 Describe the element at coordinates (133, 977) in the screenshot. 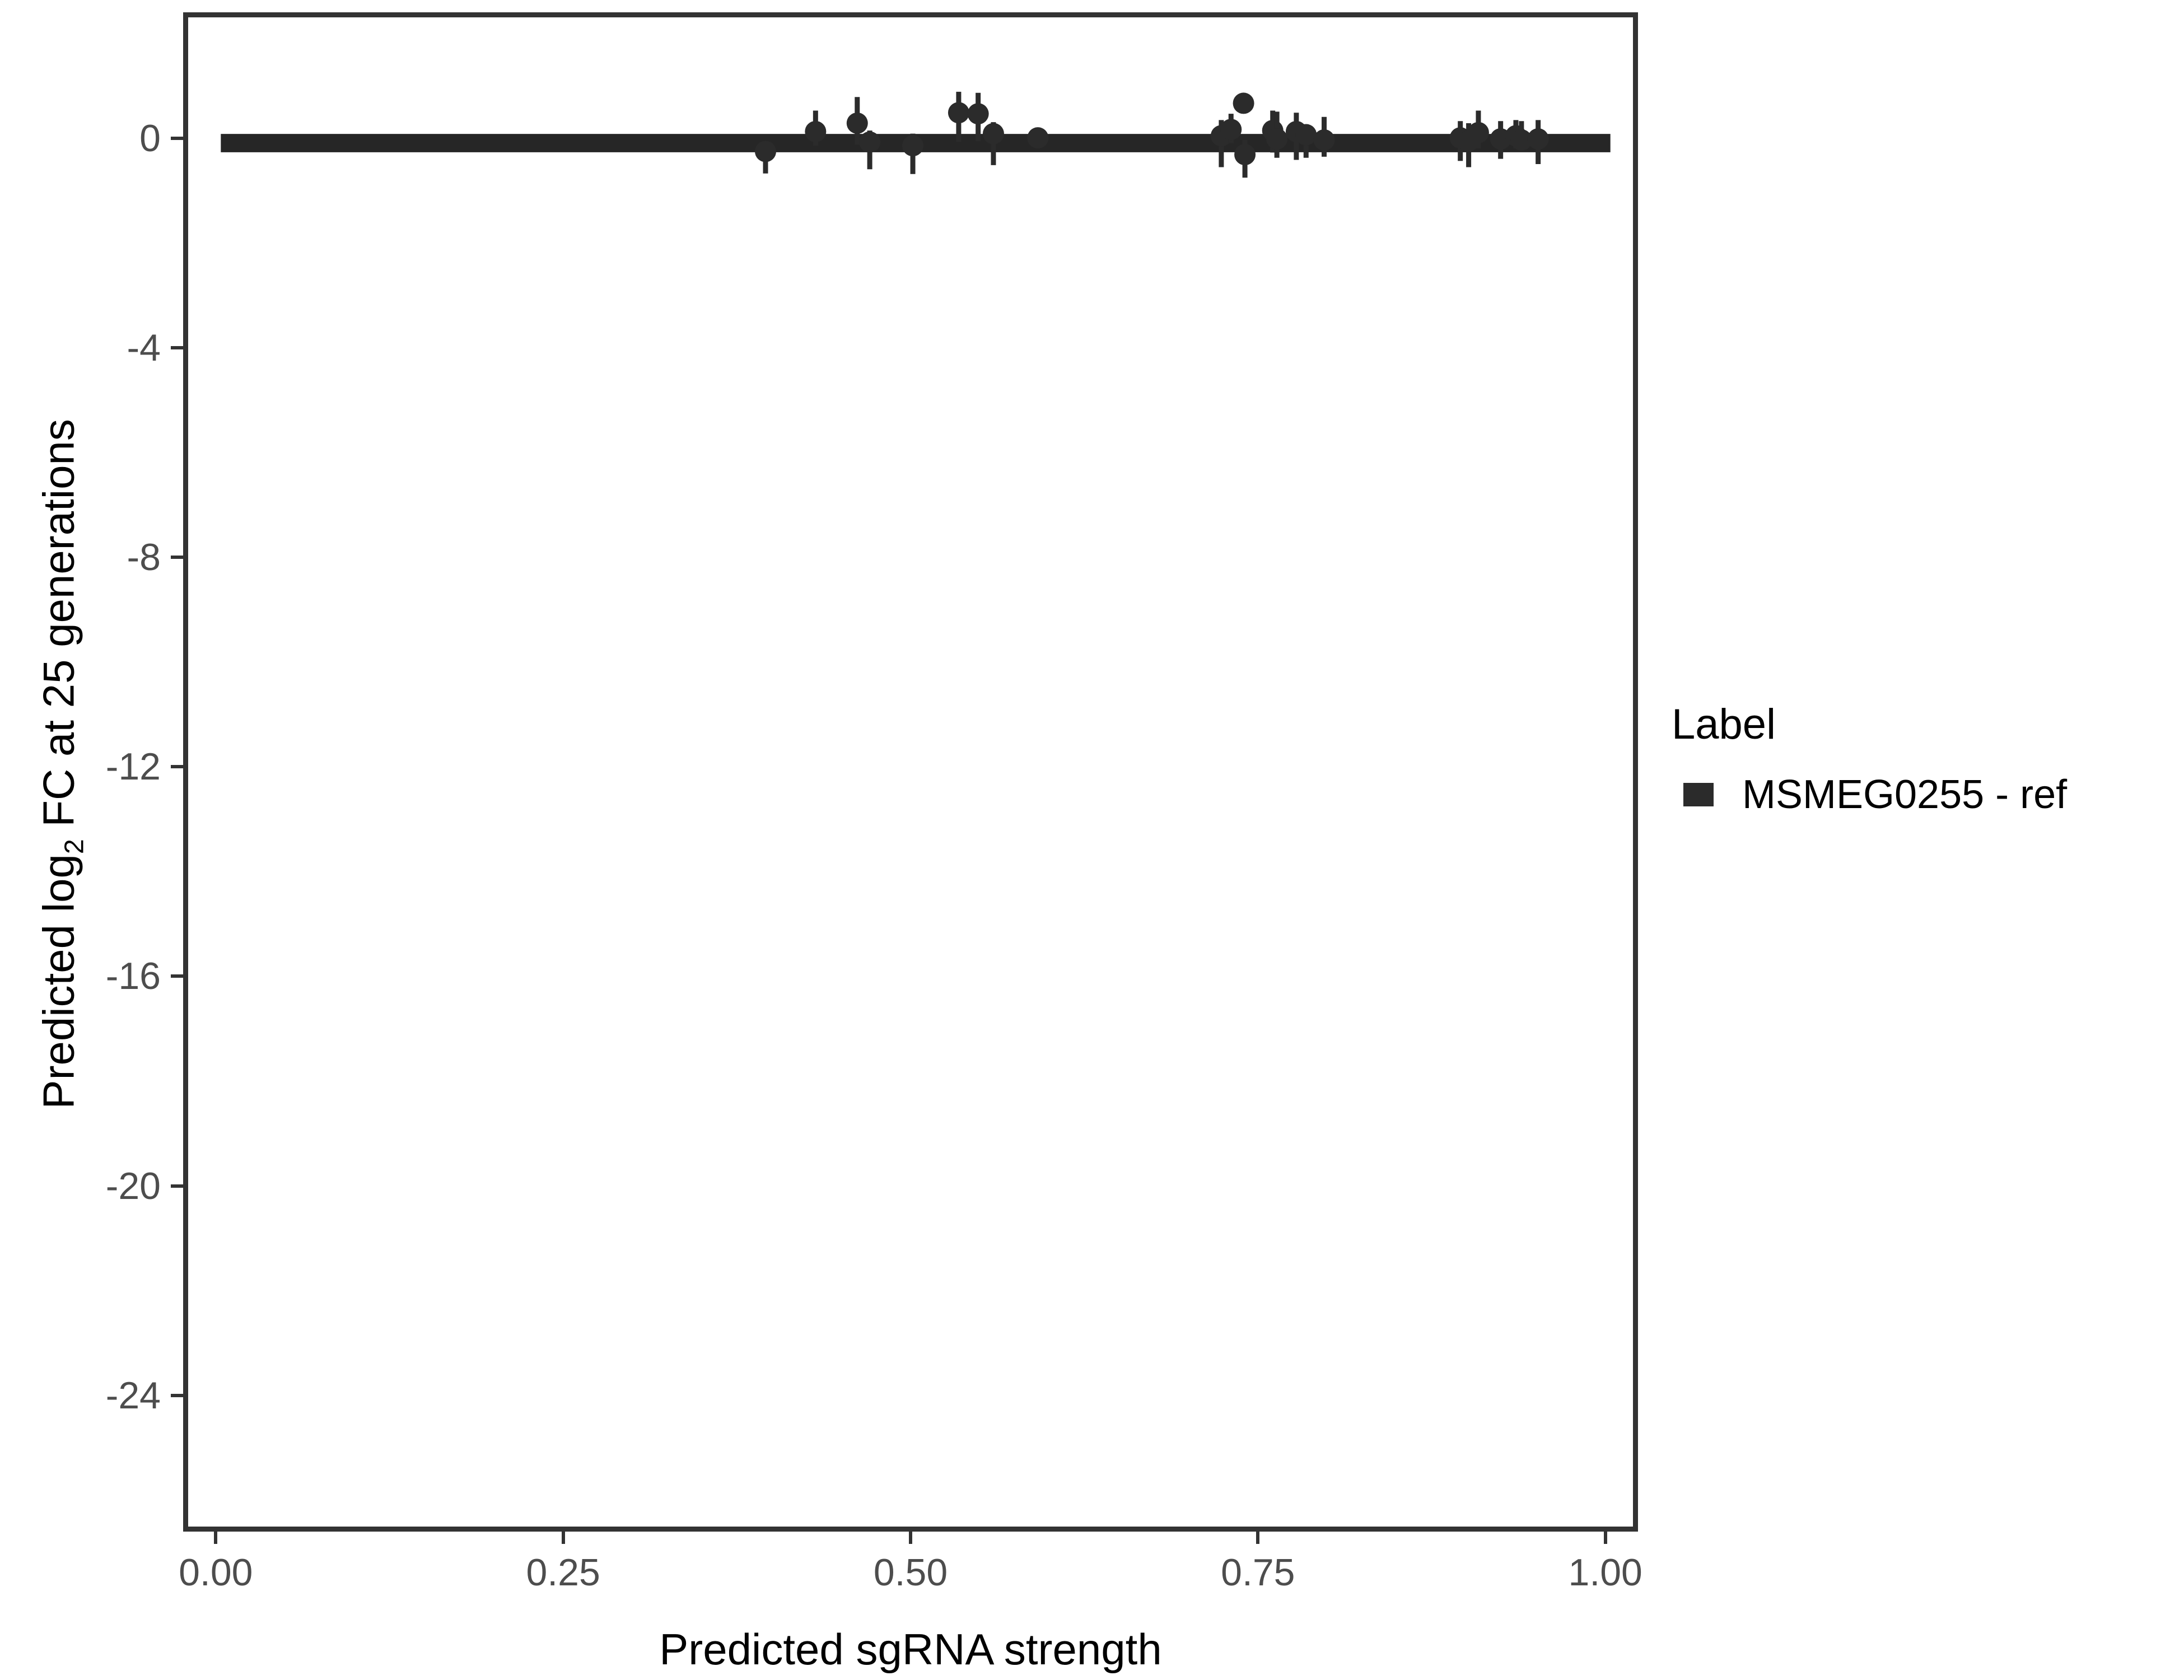

I see `y-tick-label: -16` at that location.